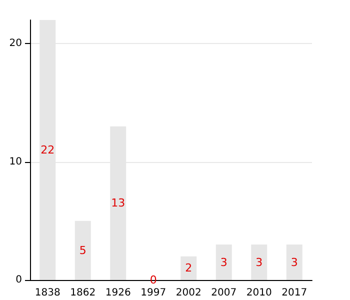  Describe the element at coordinates (259, 293) in the screenshot. I see `x-tick-label: 2010` at that location.